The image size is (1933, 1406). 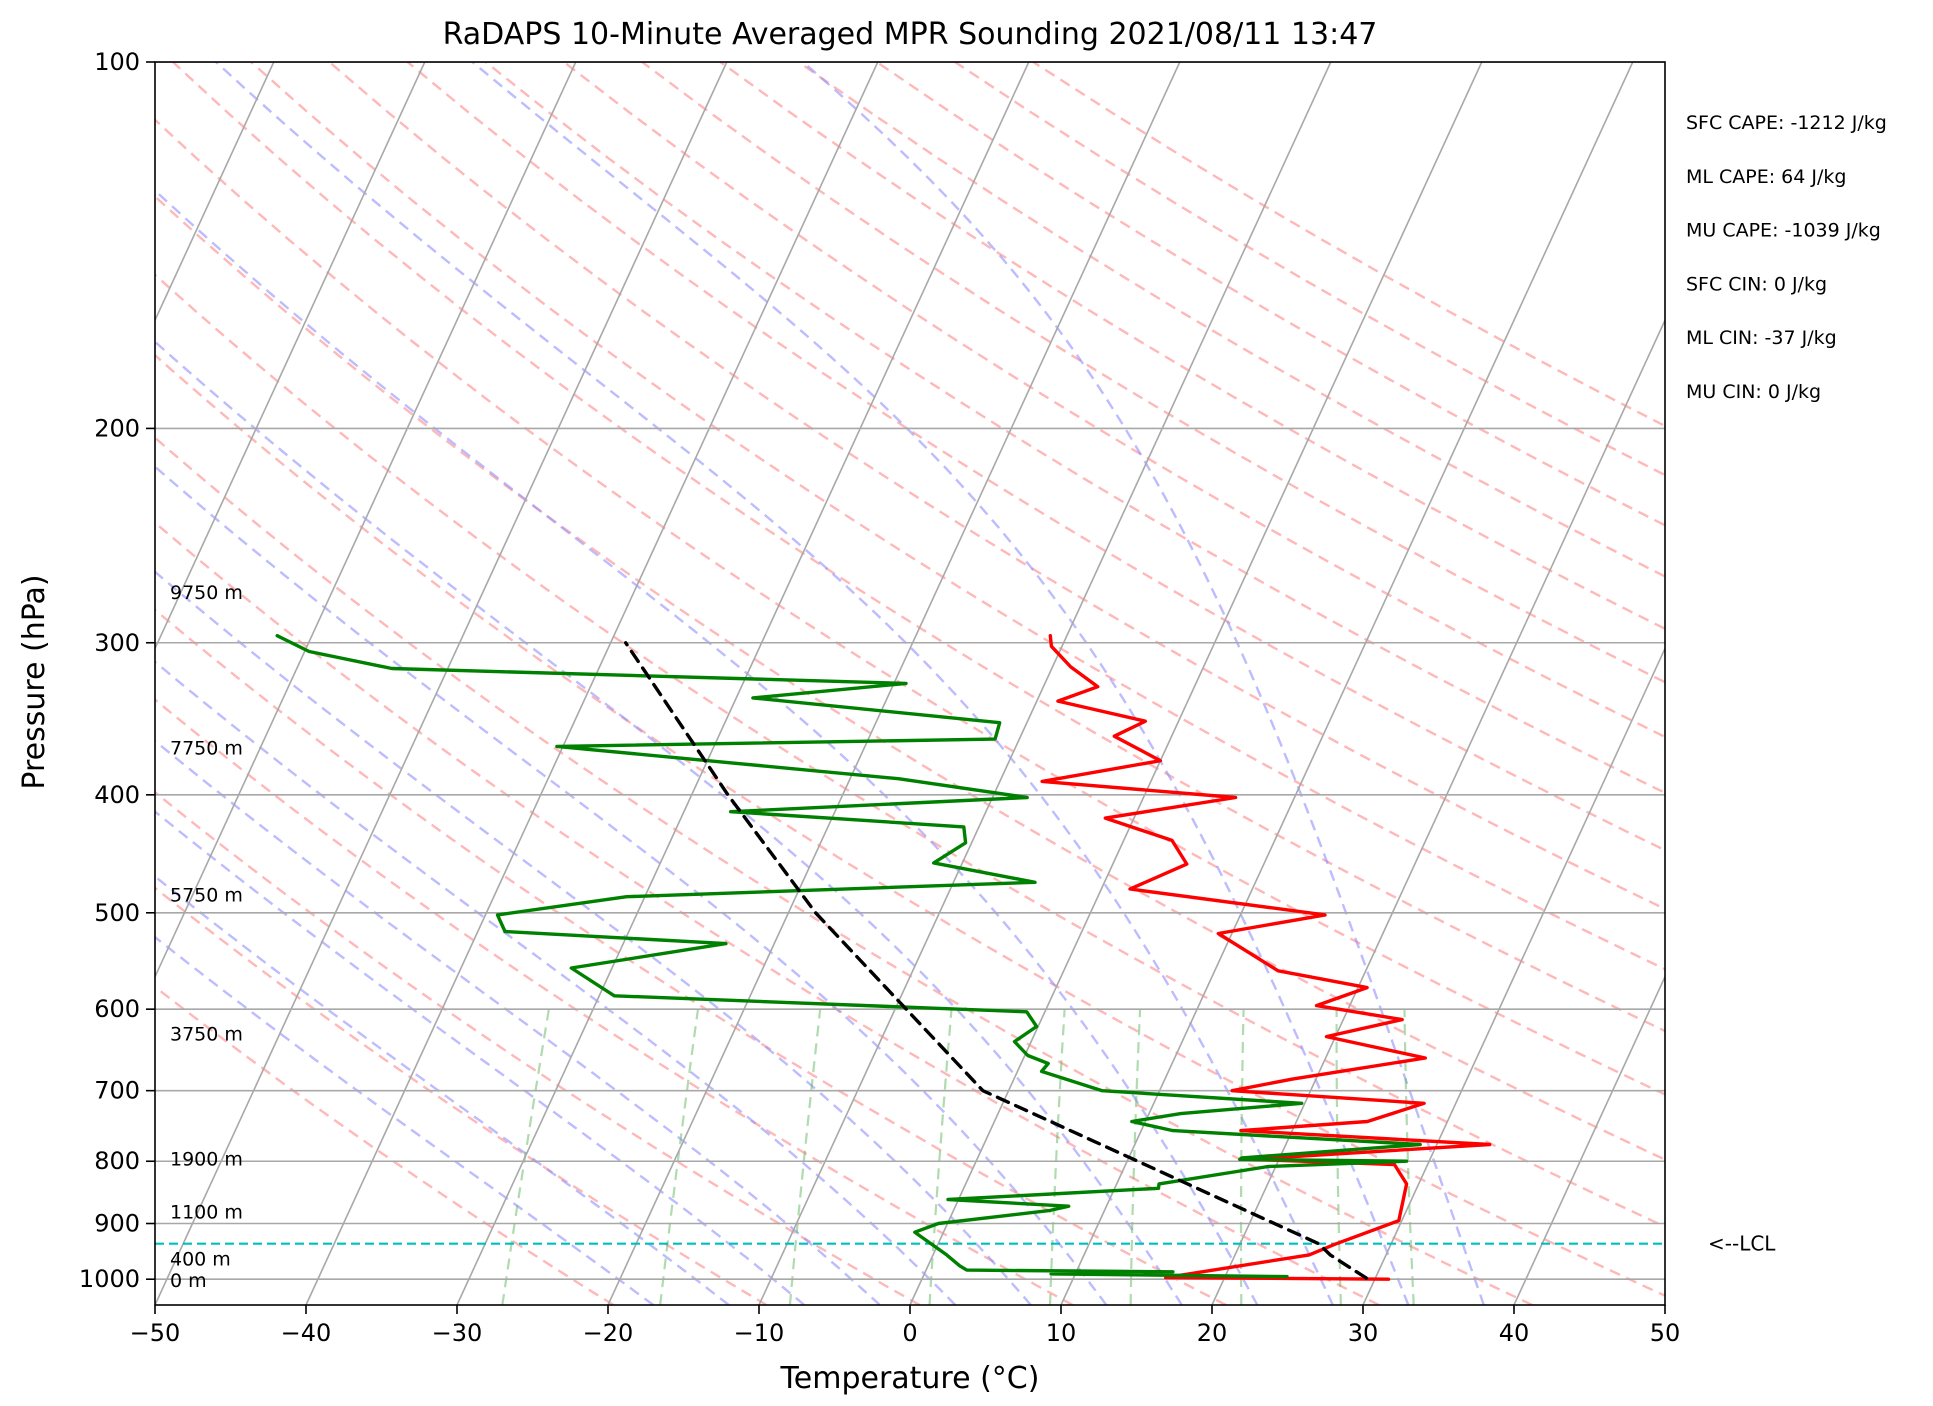 What do you see at coordinates (457, 1333) in the screenshot?
I see `x-tick-label: −30` at bounding box center [457, 1333].